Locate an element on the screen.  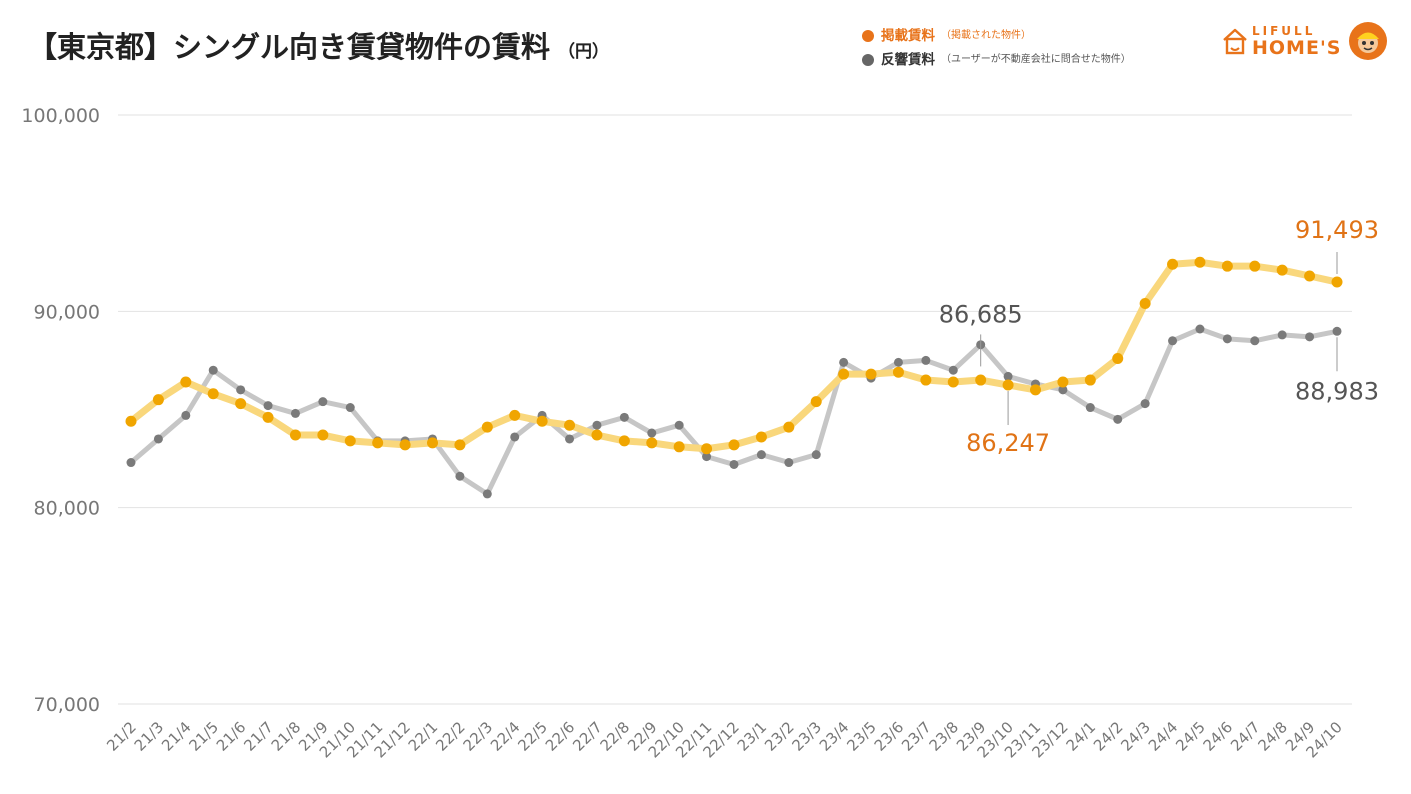
x-tick-label: 23/6 is located at coordinates (889, 736).